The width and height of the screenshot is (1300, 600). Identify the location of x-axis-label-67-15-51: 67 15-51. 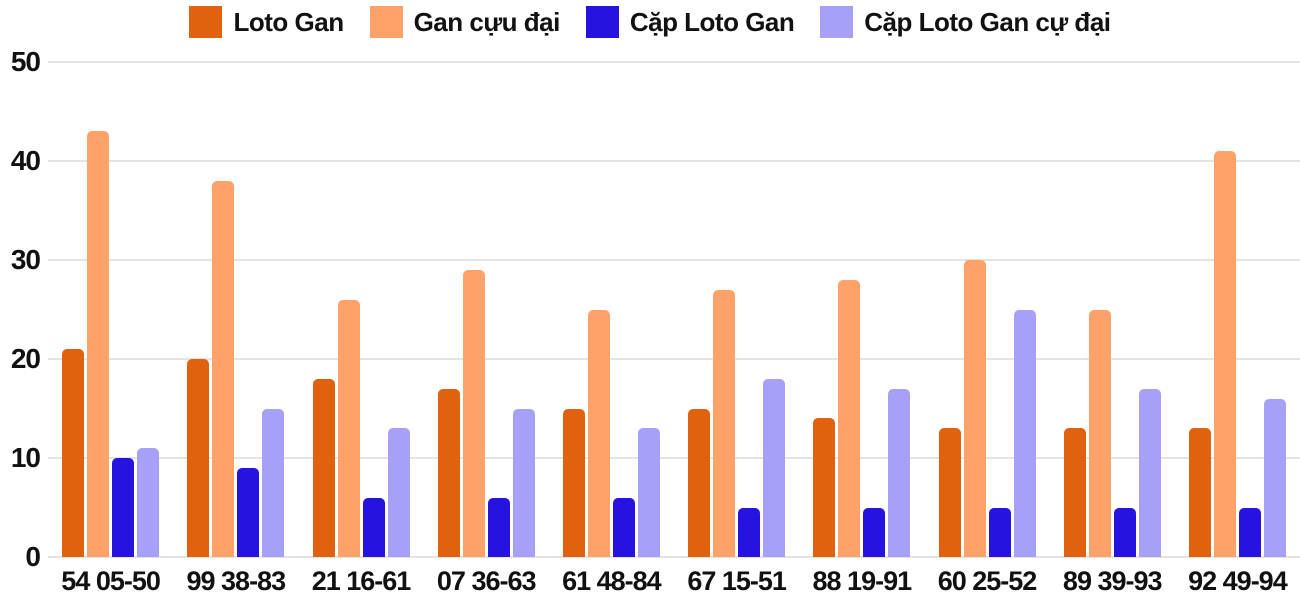
(737, 581).